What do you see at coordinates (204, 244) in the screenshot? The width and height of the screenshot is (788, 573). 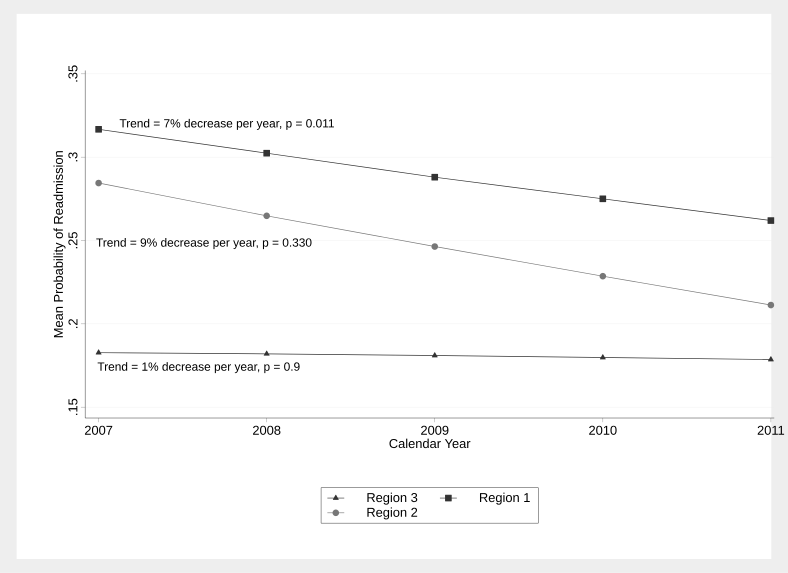 I see `annotation: Trend = 9% decrease per year, p = 0.330` at bounding box center [204, 244].